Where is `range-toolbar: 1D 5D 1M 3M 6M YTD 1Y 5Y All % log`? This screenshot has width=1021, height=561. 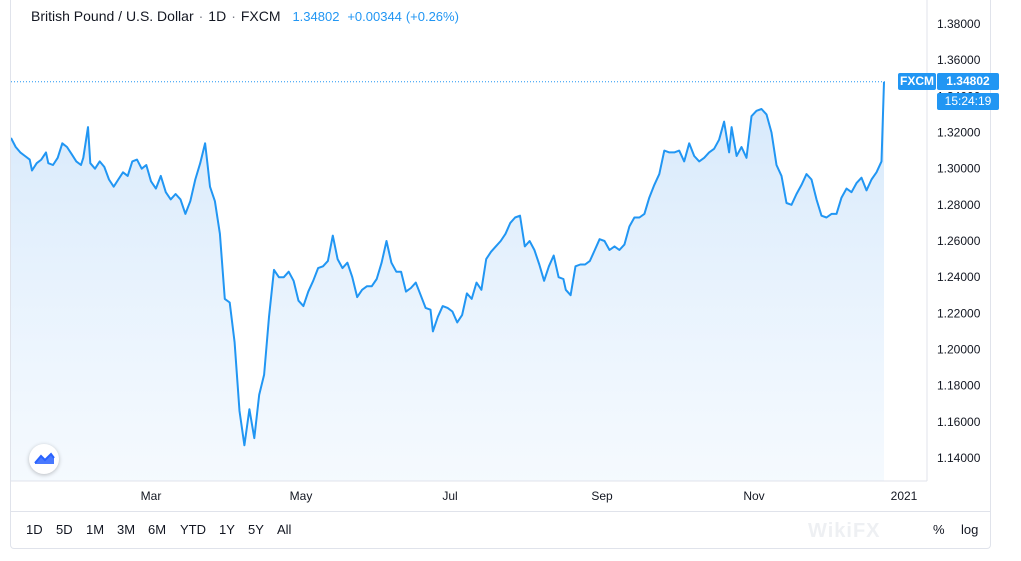 range-toolbar: 1D 5D 1M 3M 6M YTD 1Y 5Y All % log is located at coordinates (500, 530).